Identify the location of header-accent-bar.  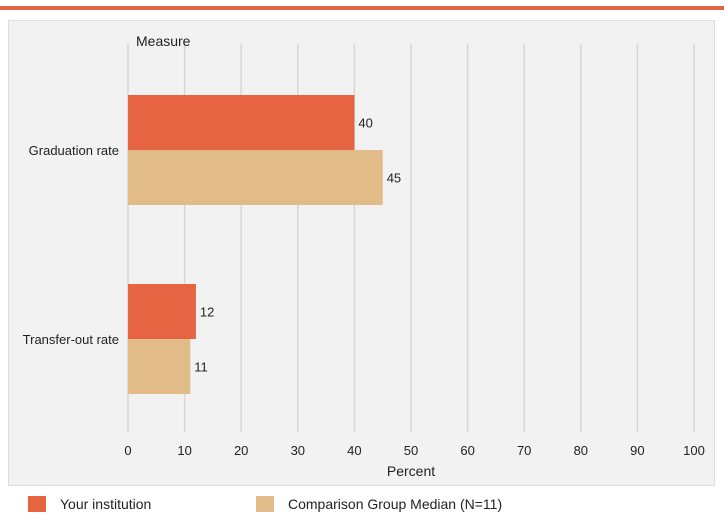
(362, 8).